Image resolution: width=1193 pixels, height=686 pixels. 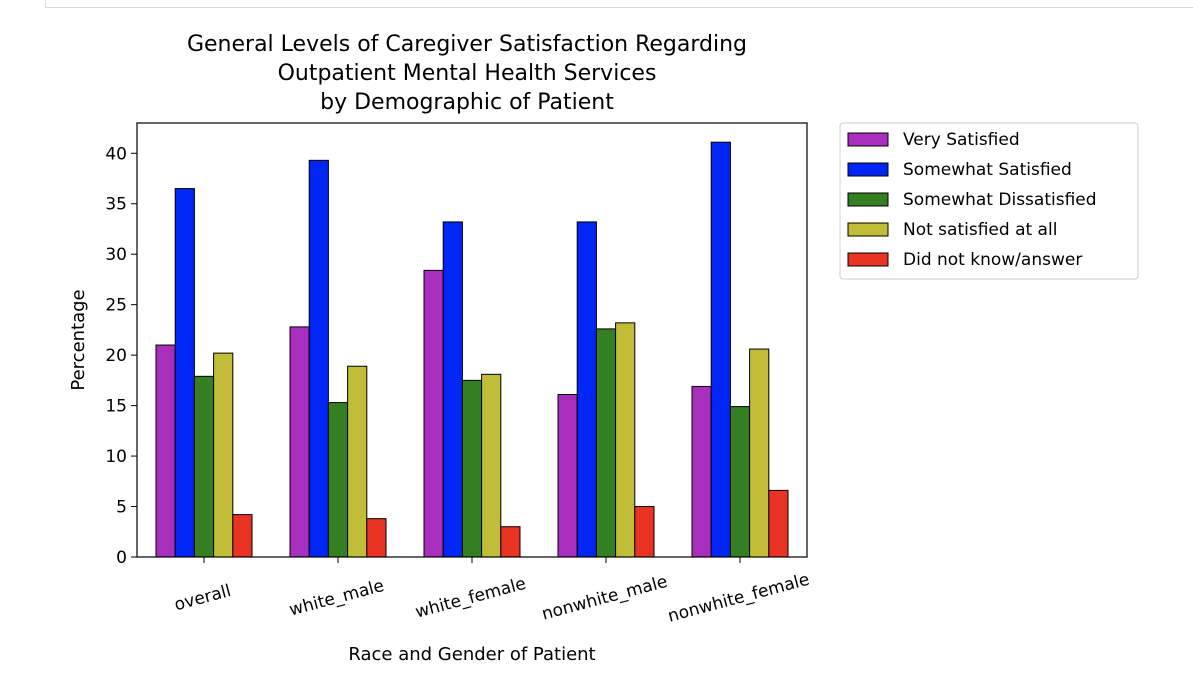 I want to click on legend-box, so click(x=989, y=201).